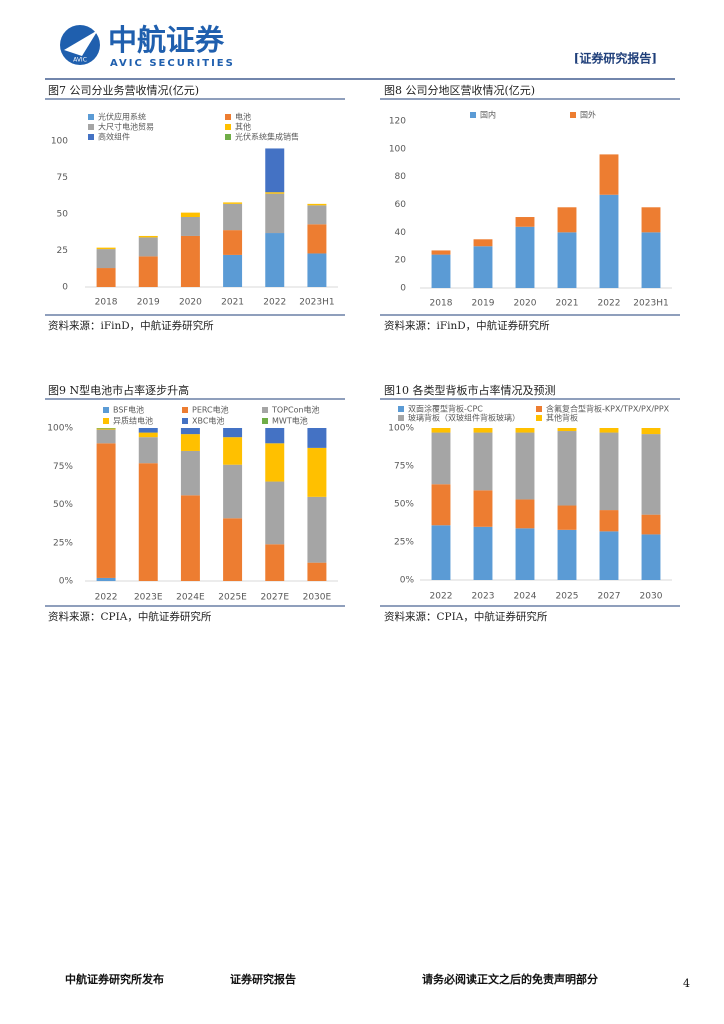 The image size is (724, 1024). Describe the element at coordinates (510, 979) in the screenshot. I see `footer-disclaimer: 请务必阅读正文之后的免责声明部分` at that location.